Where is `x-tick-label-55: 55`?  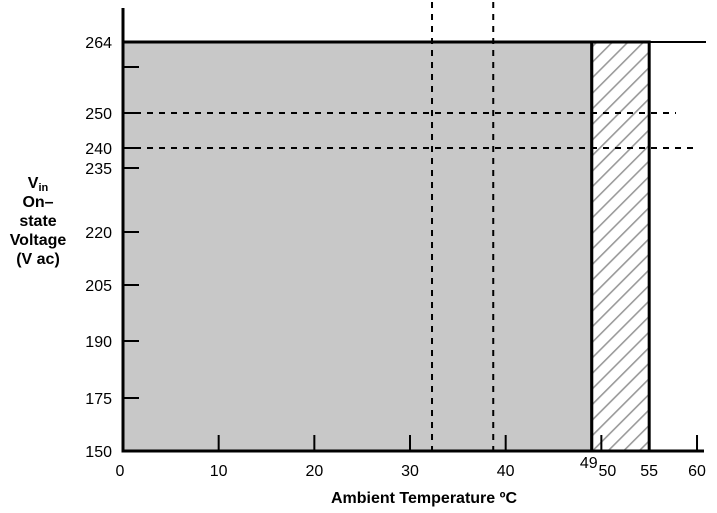
x-tick-label-55: 55 is located at coordinates (649, 471).